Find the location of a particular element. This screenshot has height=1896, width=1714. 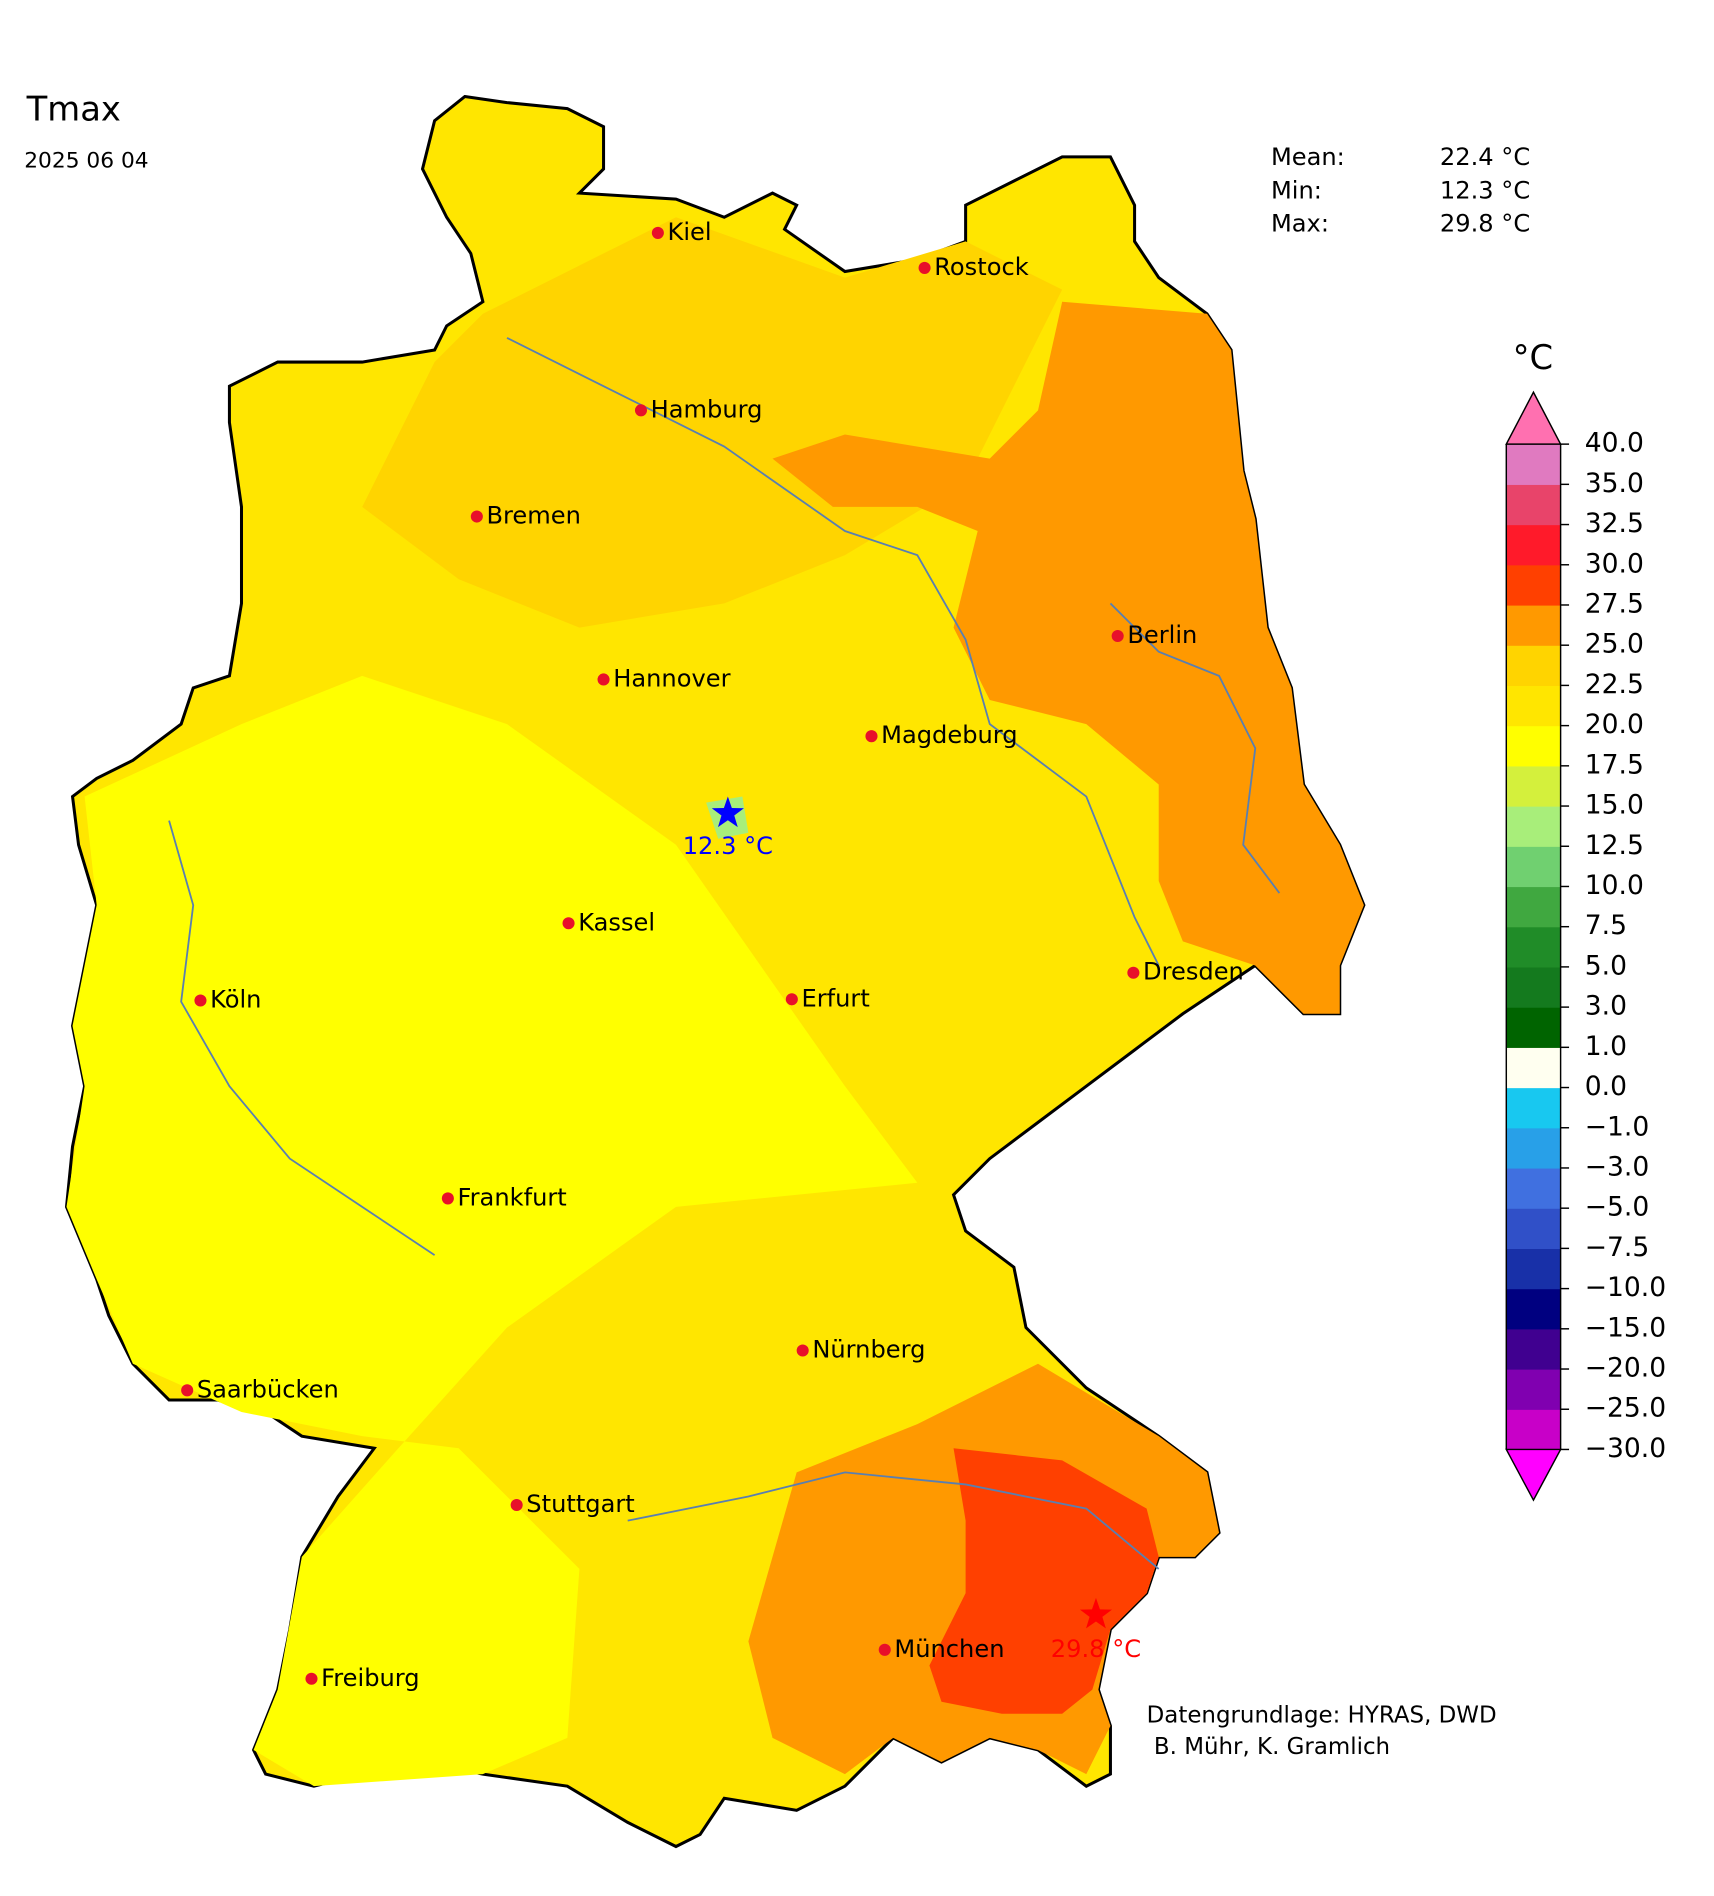

stat-label: Min: is located at coordinates (1296, 190).